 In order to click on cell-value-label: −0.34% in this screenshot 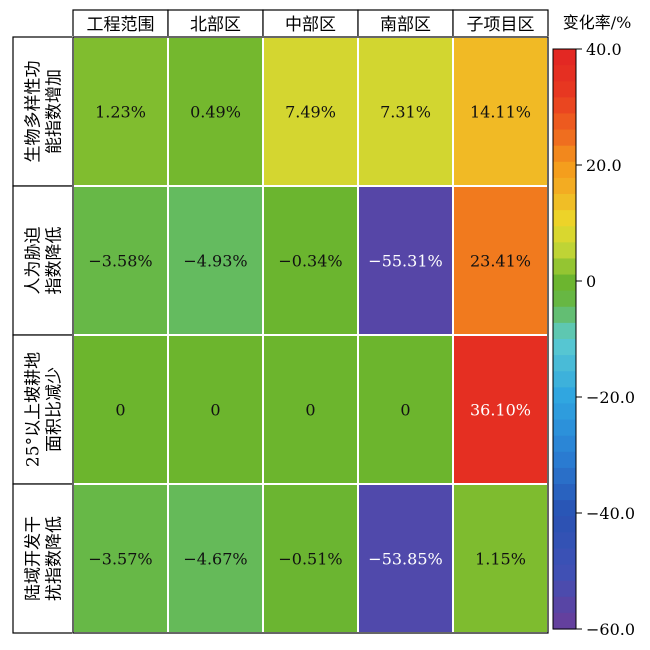, I will do `click(310, 261)`.